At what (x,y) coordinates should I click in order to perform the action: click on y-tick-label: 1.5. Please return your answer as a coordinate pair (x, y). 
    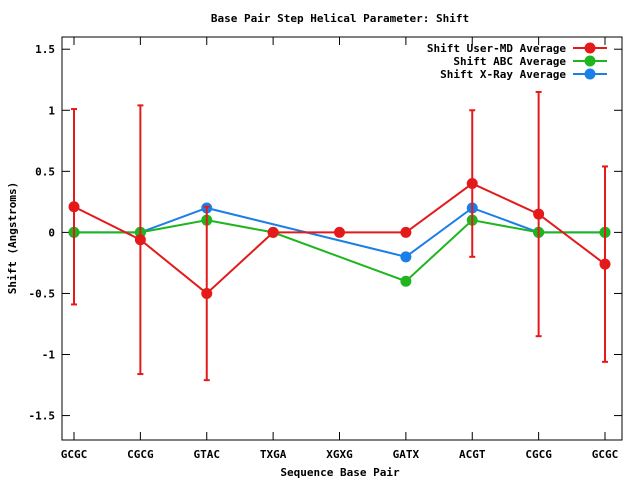
    Looking at the image, I should click on (45, 49).